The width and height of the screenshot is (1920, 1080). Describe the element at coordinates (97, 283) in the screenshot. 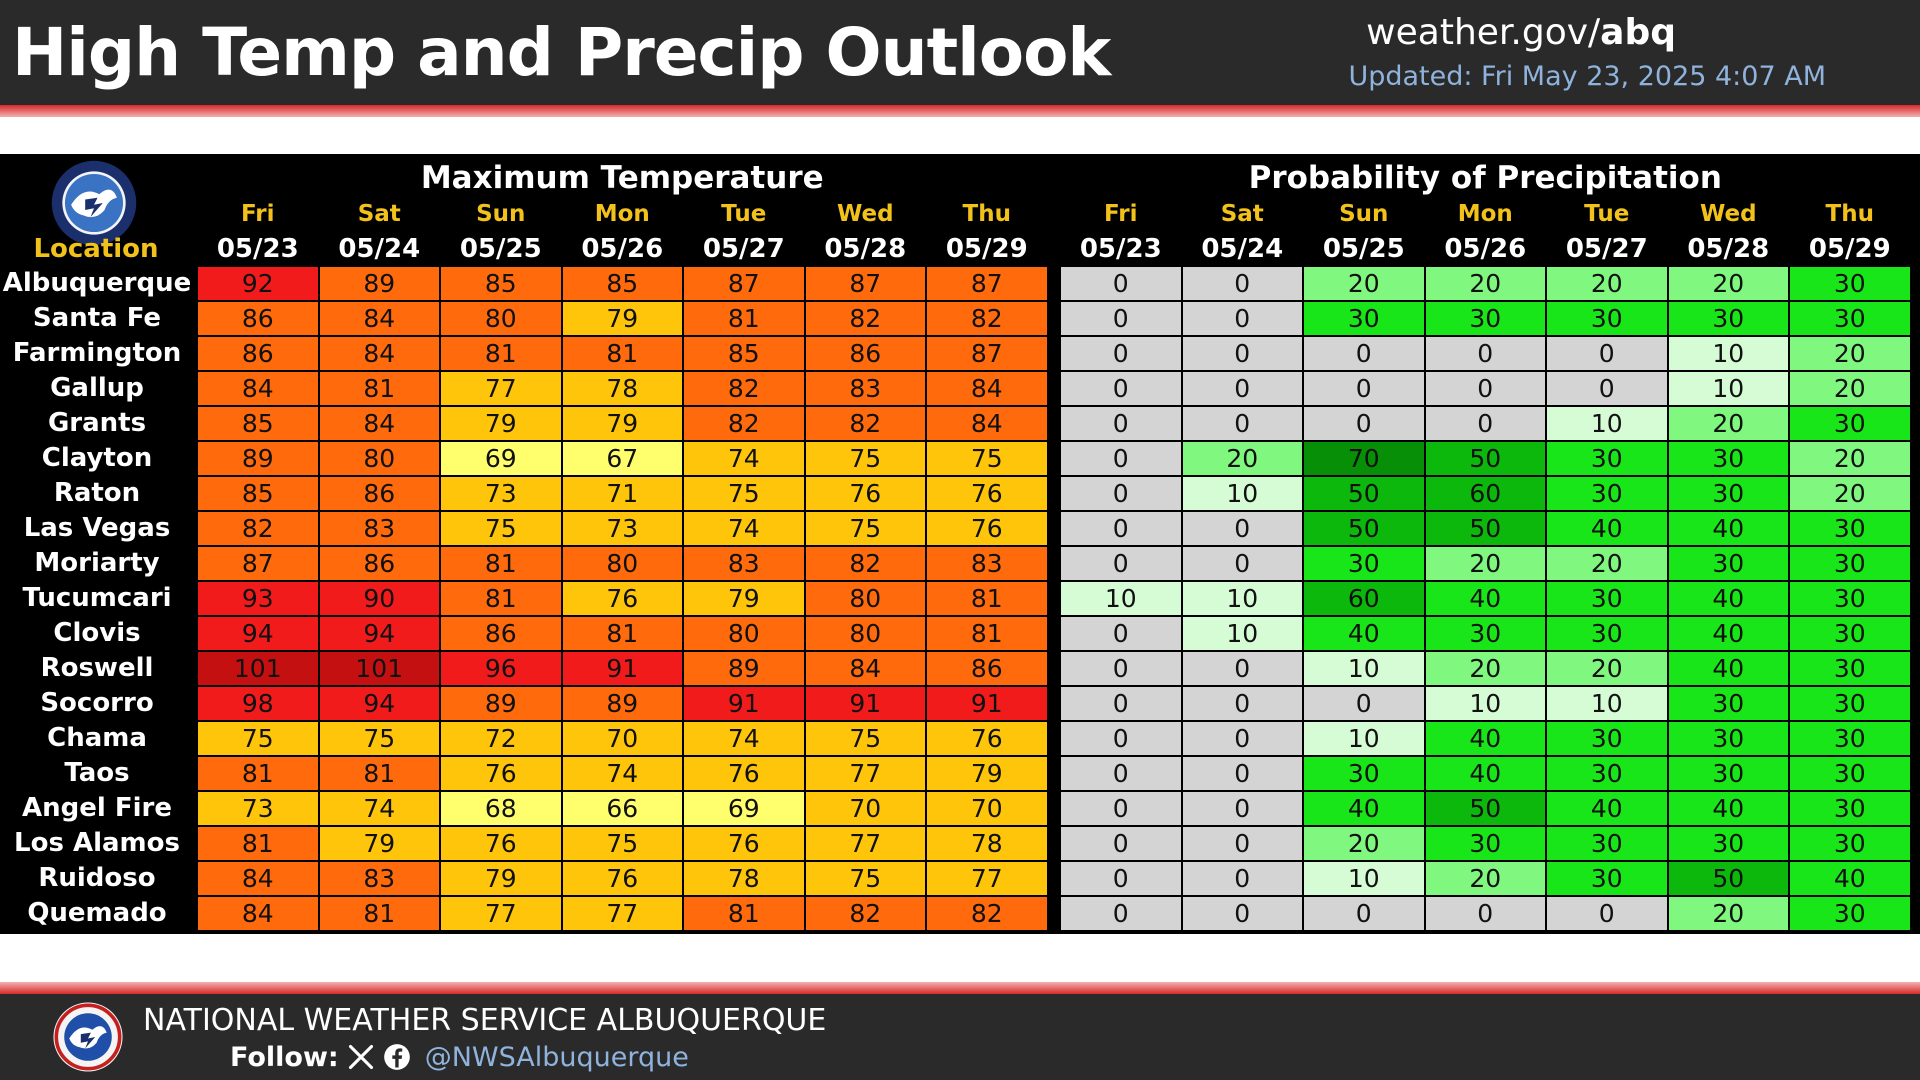

I see `location-name: Albuquerque` at that location.